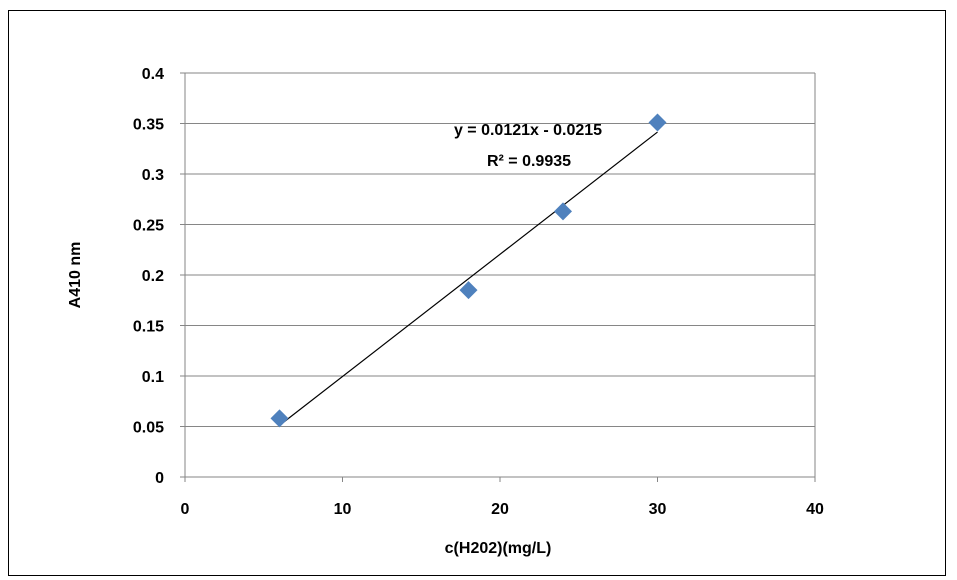  What do you see at coordinates (498, 548) in the screenshot?
I see `x-axis-label: c(H202)(mg/L)` at bounding box center [498, 548].